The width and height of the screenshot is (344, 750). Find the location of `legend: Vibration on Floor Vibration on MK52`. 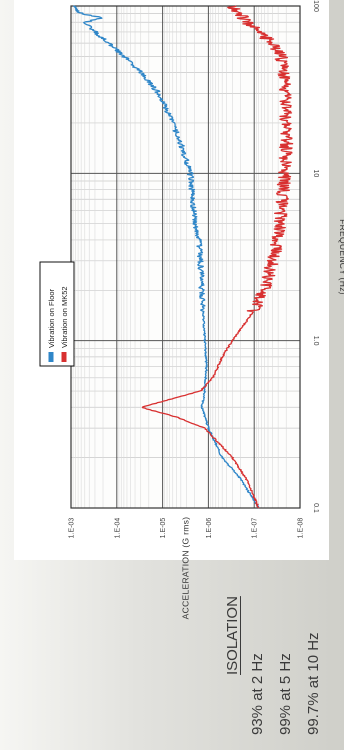

legend: Vibration on Floor Vibration on MK52 is located at coordinates (57, 314).